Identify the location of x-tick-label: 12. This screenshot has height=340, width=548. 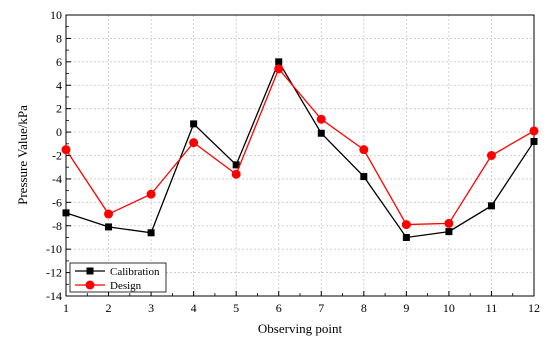
(534, 308).